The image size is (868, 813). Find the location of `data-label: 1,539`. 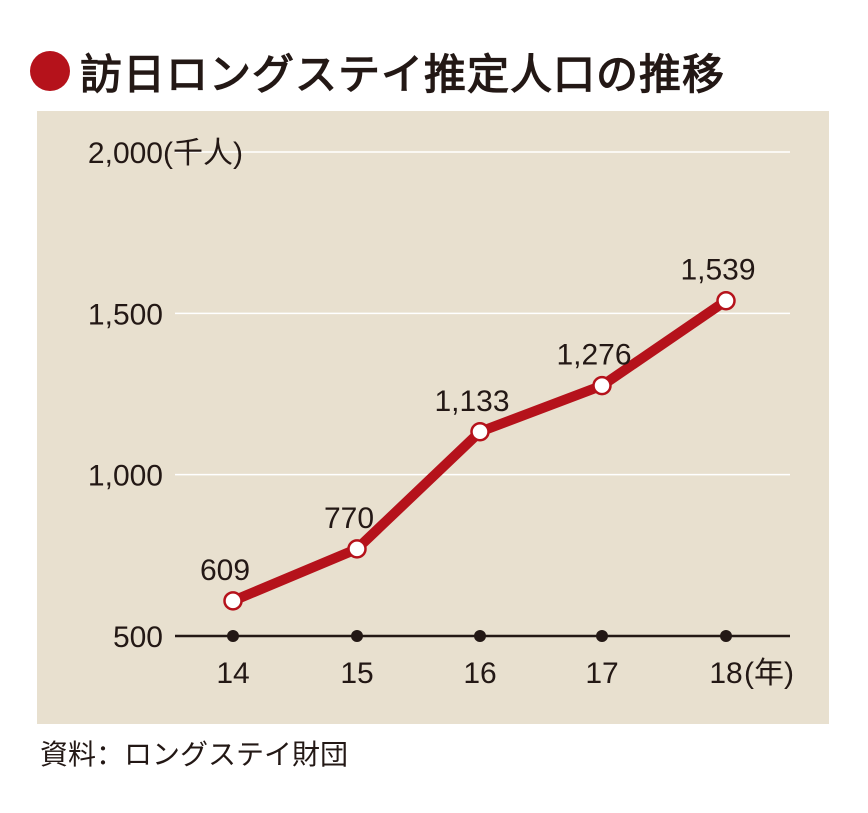

data-label: 1,539 is located at coordinates (717, 270).